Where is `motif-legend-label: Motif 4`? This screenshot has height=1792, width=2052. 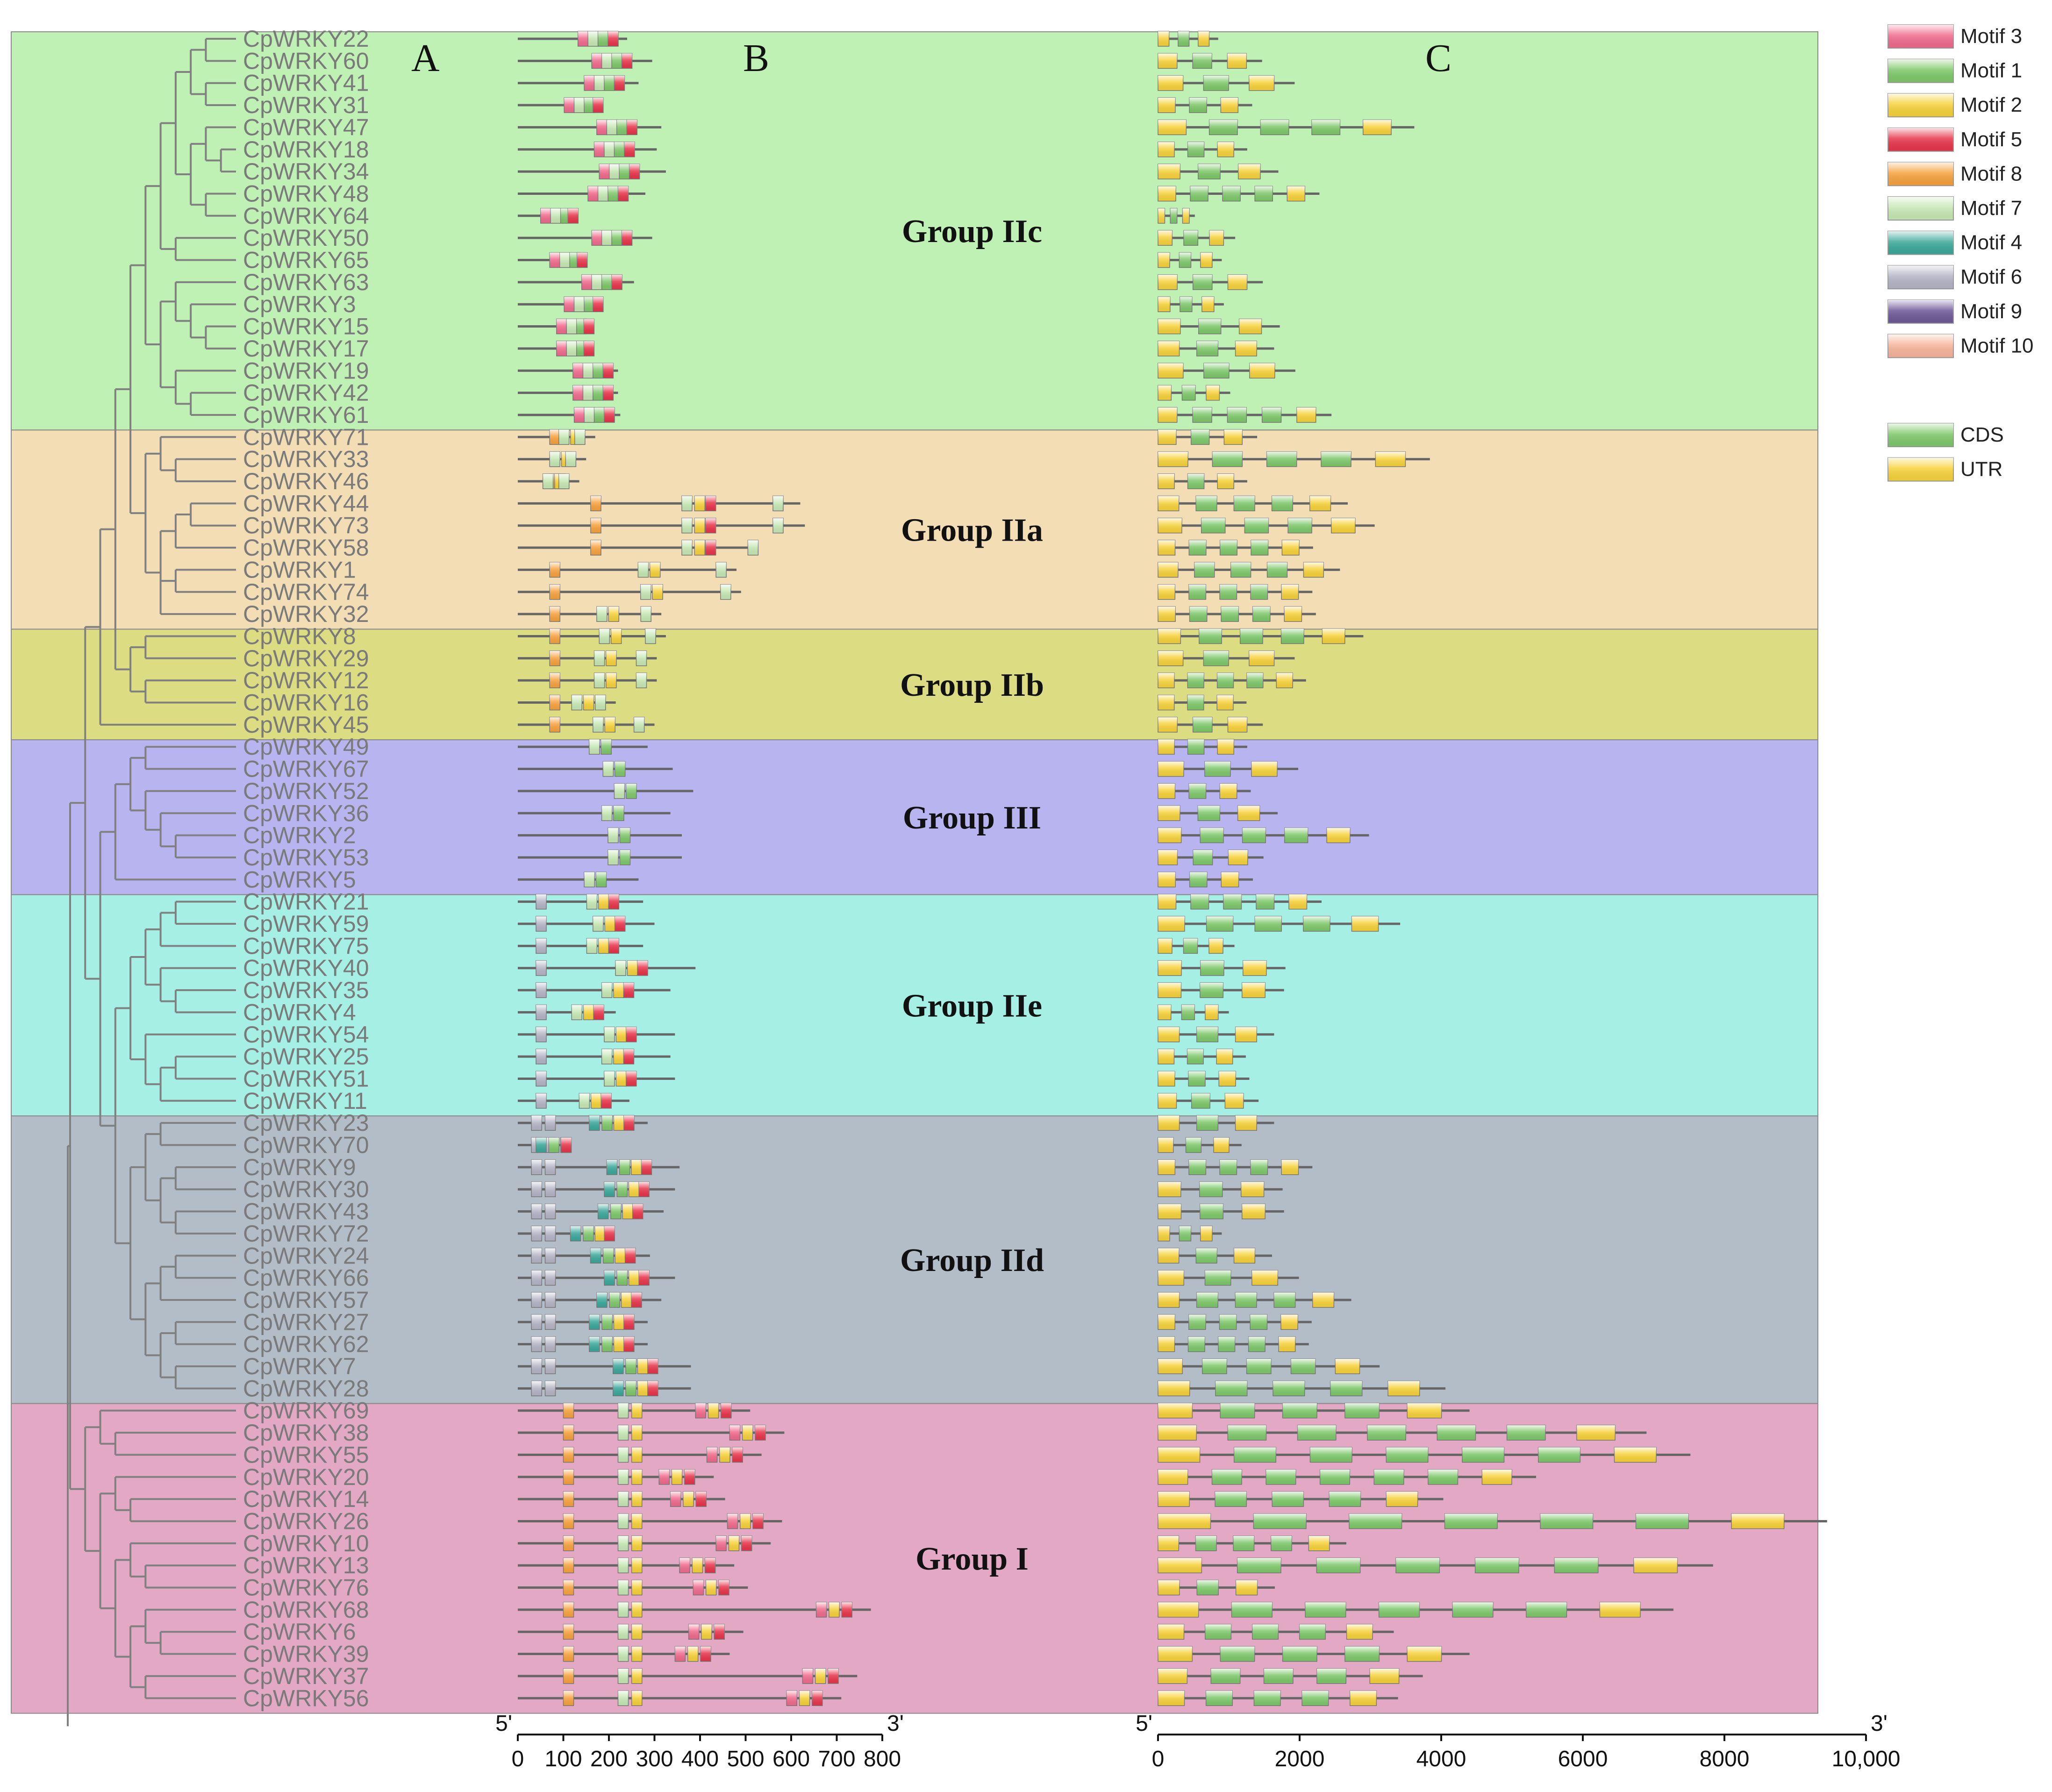
motif-legend-label: Motif 4 is located at coordinates (1991, 243).